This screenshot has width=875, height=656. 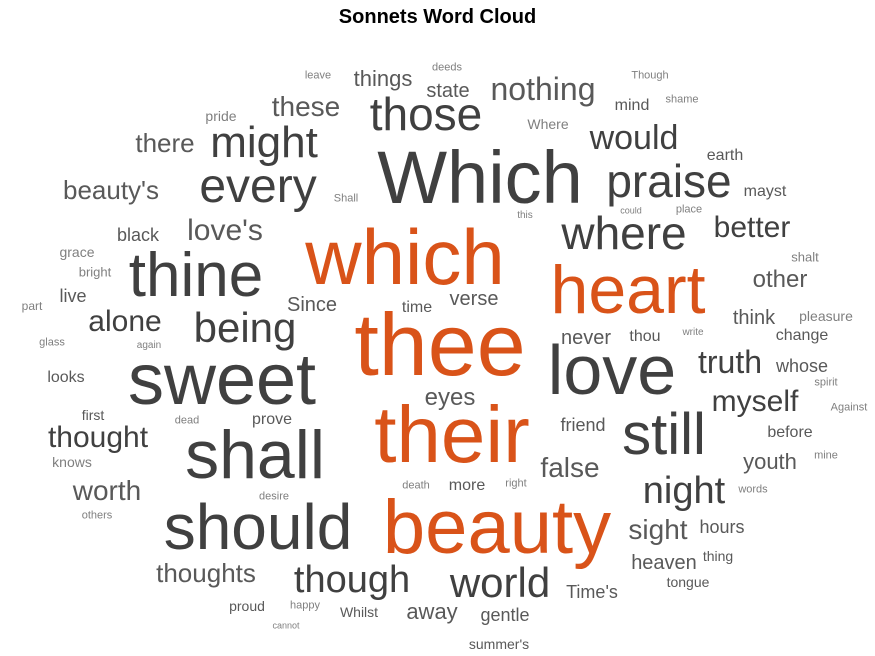 I want to click on cloud-word: every, so click(x=258, y=186).